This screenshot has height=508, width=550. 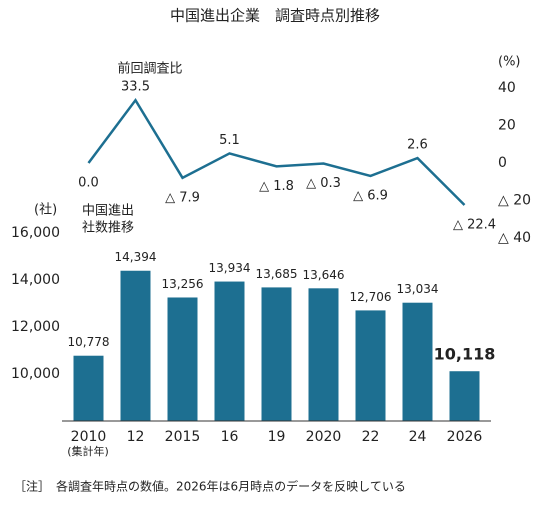 I want to click on y-tick-label: 0, so click(x=502, y=163).